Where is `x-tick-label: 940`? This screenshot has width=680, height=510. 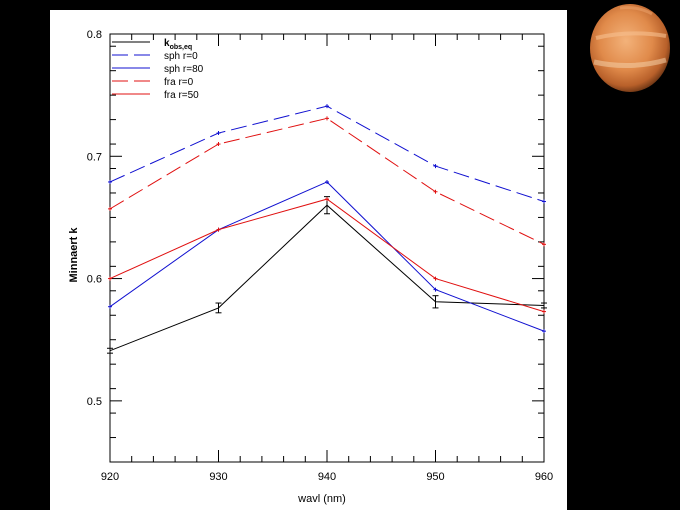
x-tick-label: 940 is located at coordinates (327, 477).